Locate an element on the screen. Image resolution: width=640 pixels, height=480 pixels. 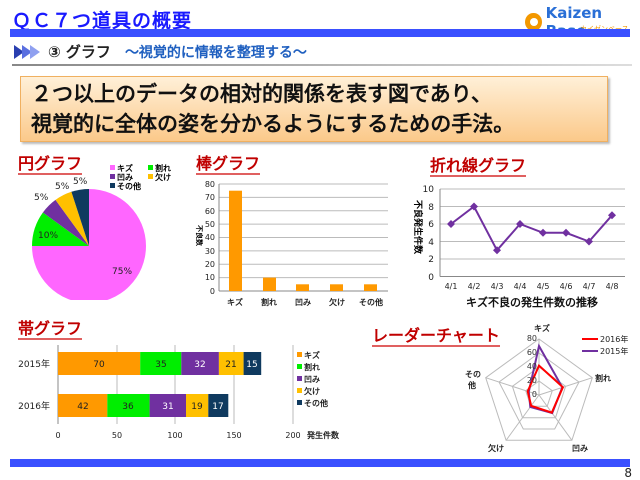
svg-text: 31 is located at coordinates (167, 407).